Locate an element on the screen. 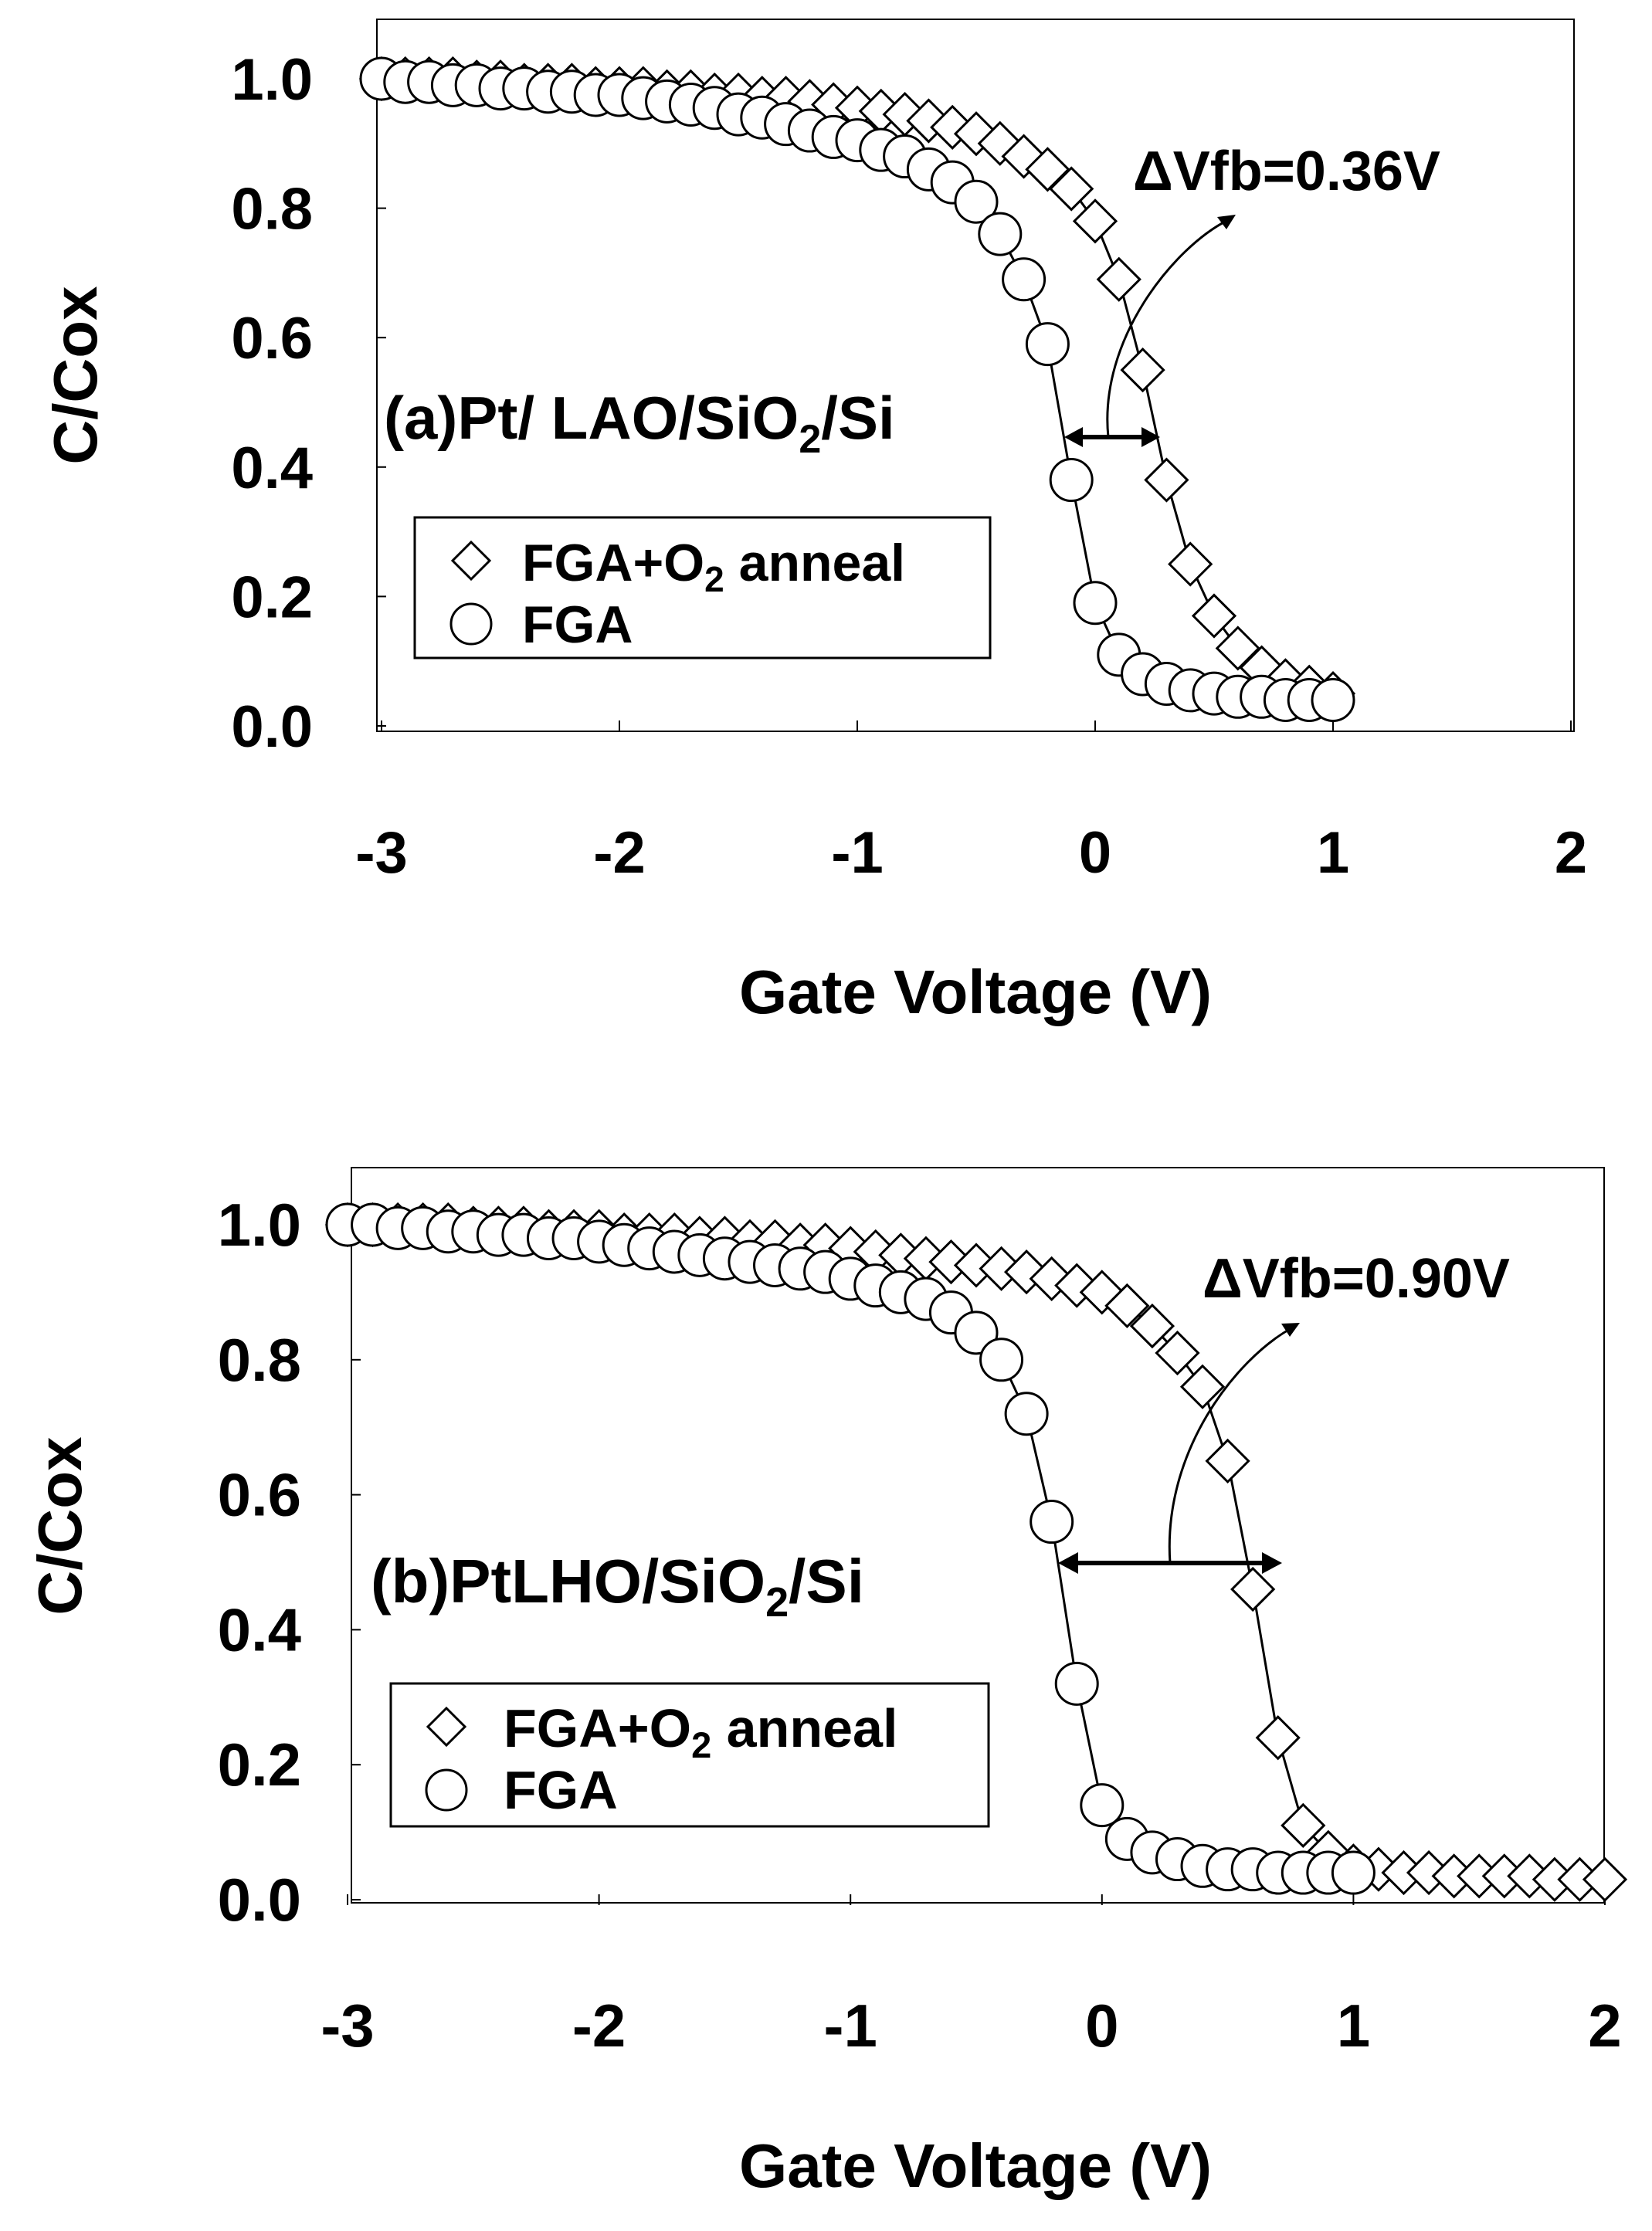 The image size is (1652, 2231). panel-label: (b)PtLHO/SiO2/Si is located at coordinates (617, 1586).